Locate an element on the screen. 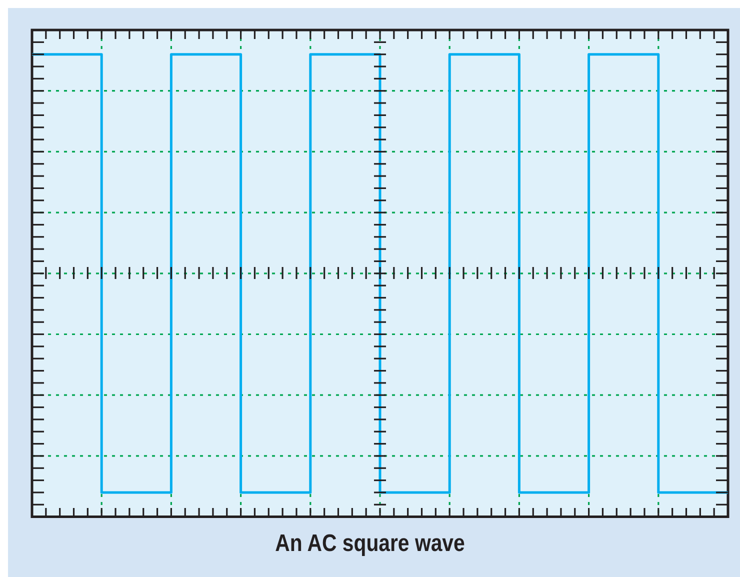 The height and width of the screenshot is (577, 740). text: An AC square wave is located at coordinates (370, 544).